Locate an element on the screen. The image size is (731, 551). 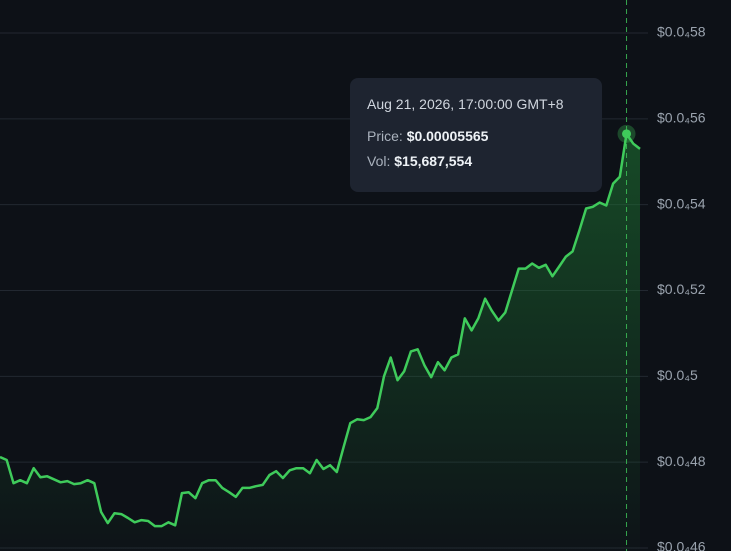
tooltip-vol-label: Vol: is located at coordinates (379, 161).